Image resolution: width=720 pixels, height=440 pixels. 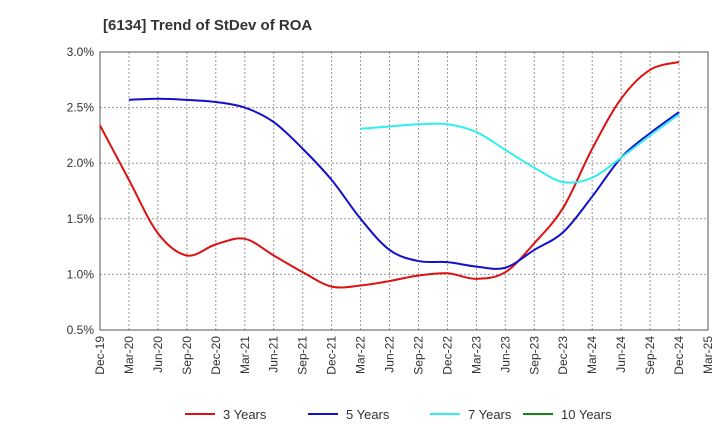 I want to click on legend-label: 10 Years, so click(x=586, y=414).